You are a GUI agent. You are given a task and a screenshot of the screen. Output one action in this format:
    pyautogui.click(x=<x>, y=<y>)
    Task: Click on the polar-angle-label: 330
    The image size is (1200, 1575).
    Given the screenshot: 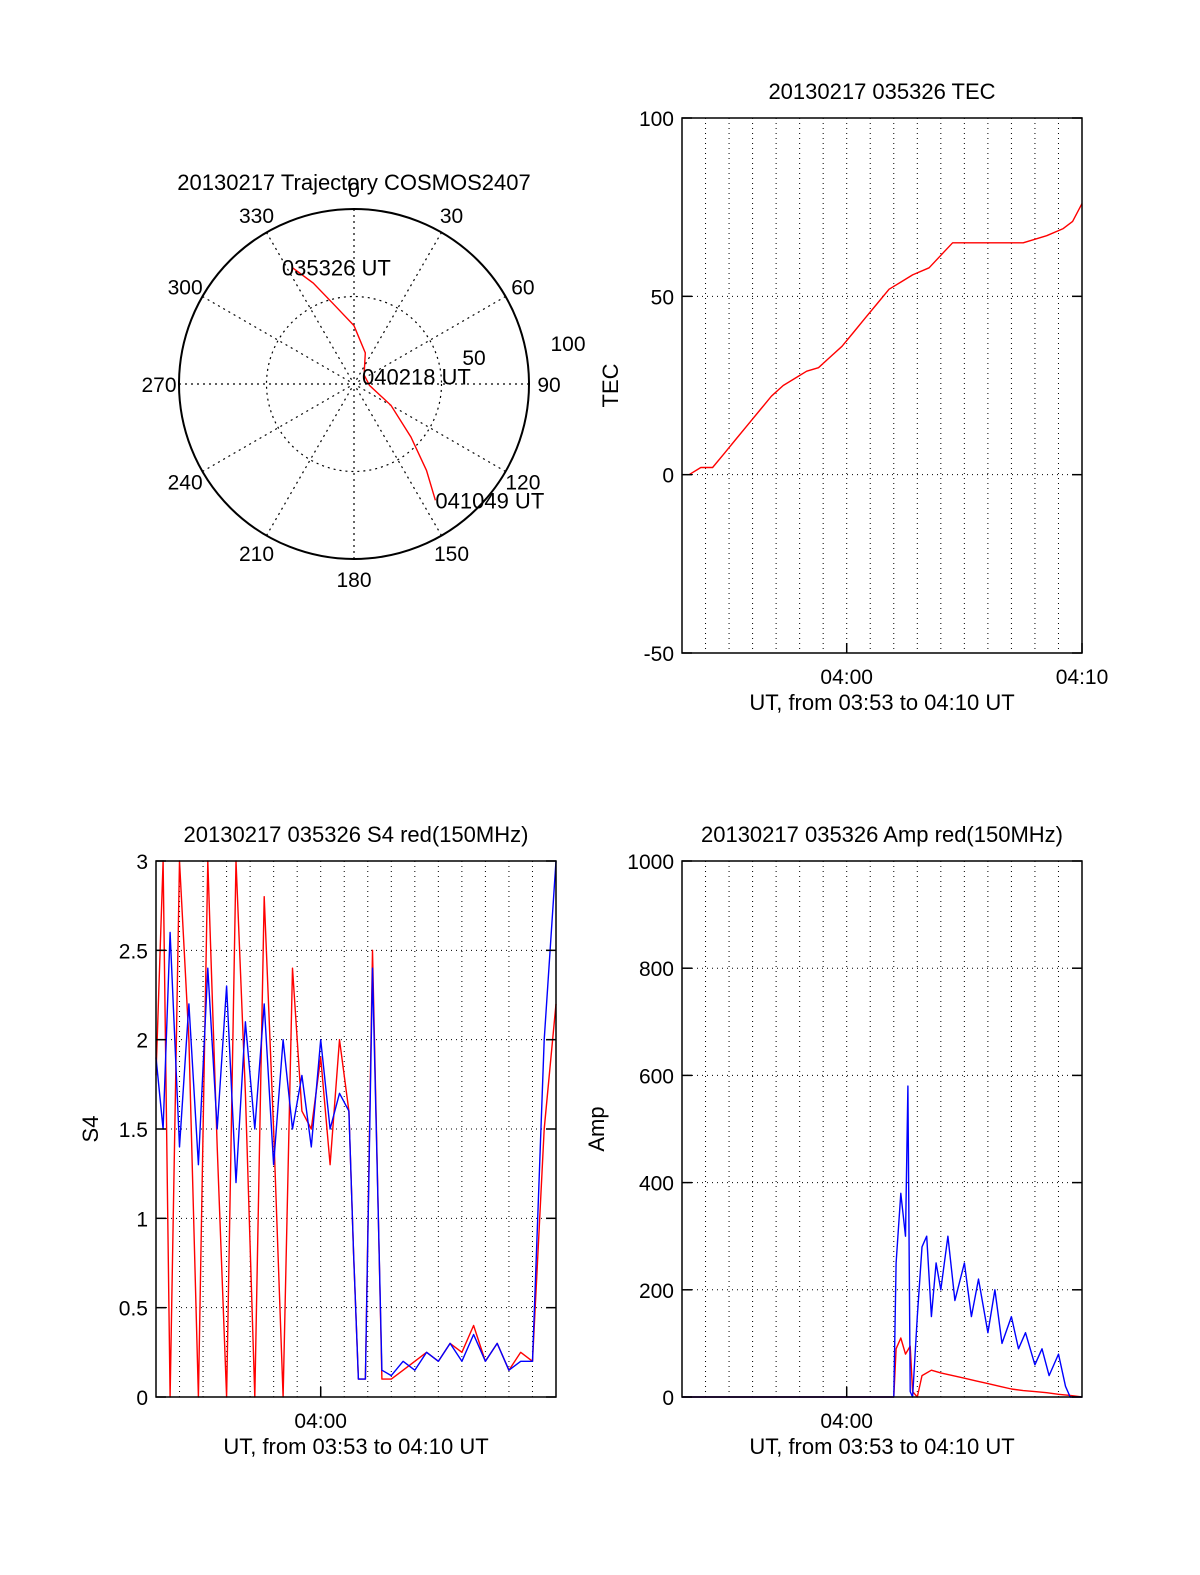 What is the action you would take?
    pyautogui.click(x=256, y=216)
    